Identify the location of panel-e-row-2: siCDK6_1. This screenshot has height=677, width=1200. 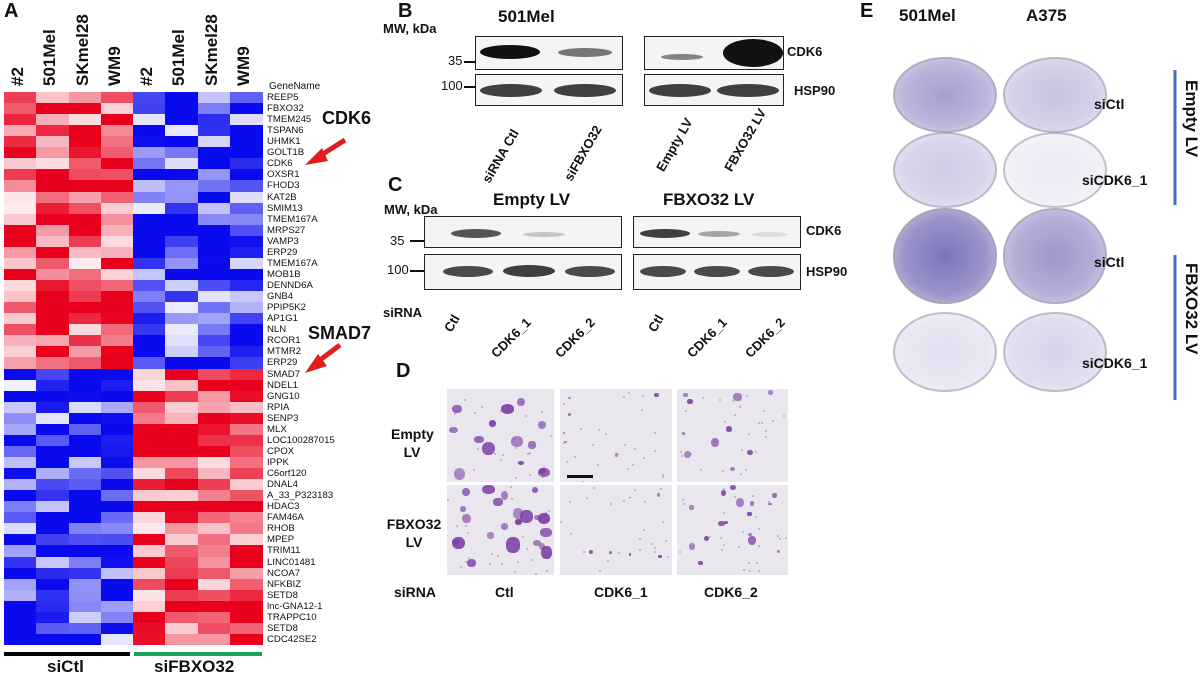
(1114, 180).